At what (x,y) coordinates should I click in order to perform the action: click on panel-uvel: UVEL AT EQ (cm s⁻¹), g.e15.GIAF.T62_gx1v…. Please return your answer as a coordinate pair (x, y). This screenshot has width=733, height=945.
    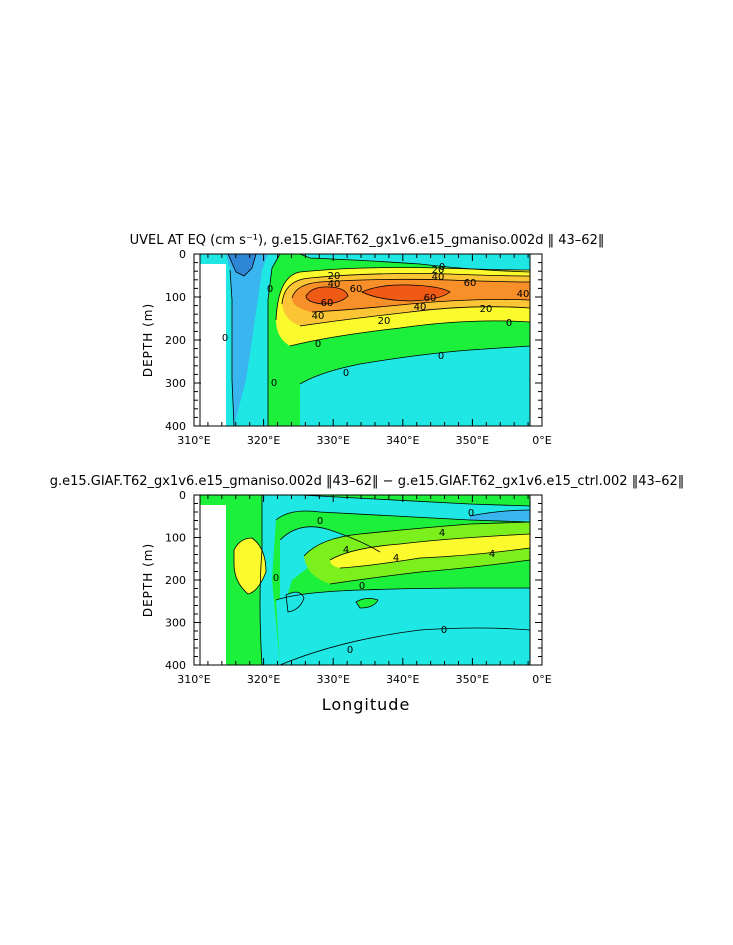
    Looking at the image, I should click on (367, 340).